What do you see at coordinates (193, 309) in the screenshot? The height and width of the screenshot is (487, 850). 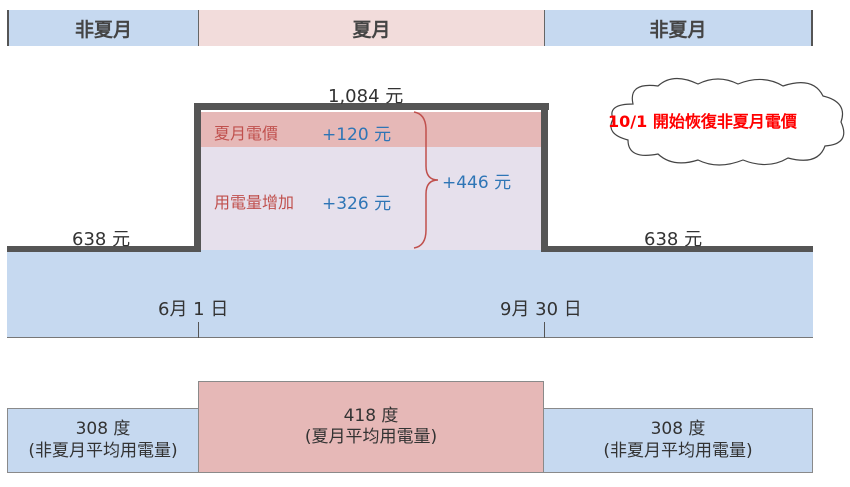 I see `date-start: 6月 1 日` at bounding box center [193, 309].